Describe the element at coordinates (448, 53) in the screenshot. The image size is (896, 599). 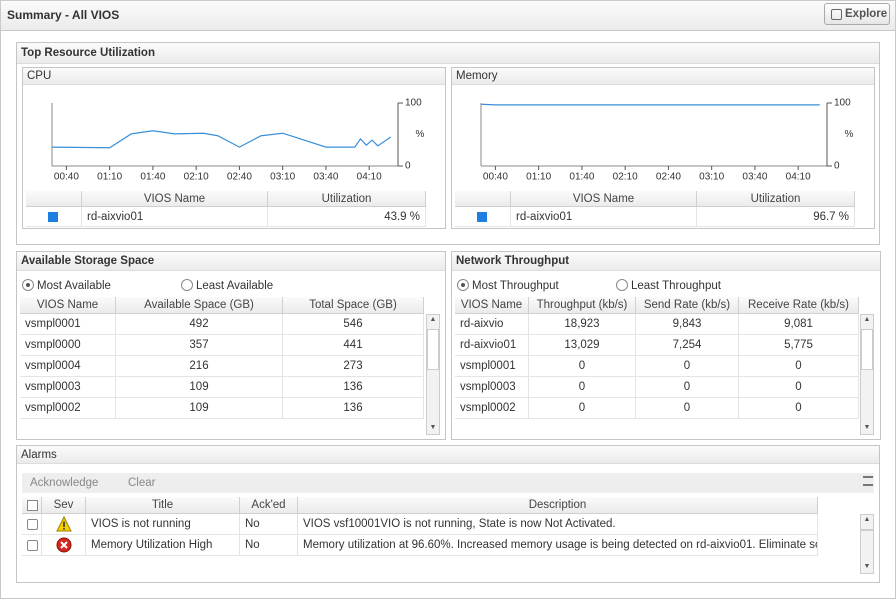
I see `top-resource-panel-title: Top Resource Utilization` at that location.